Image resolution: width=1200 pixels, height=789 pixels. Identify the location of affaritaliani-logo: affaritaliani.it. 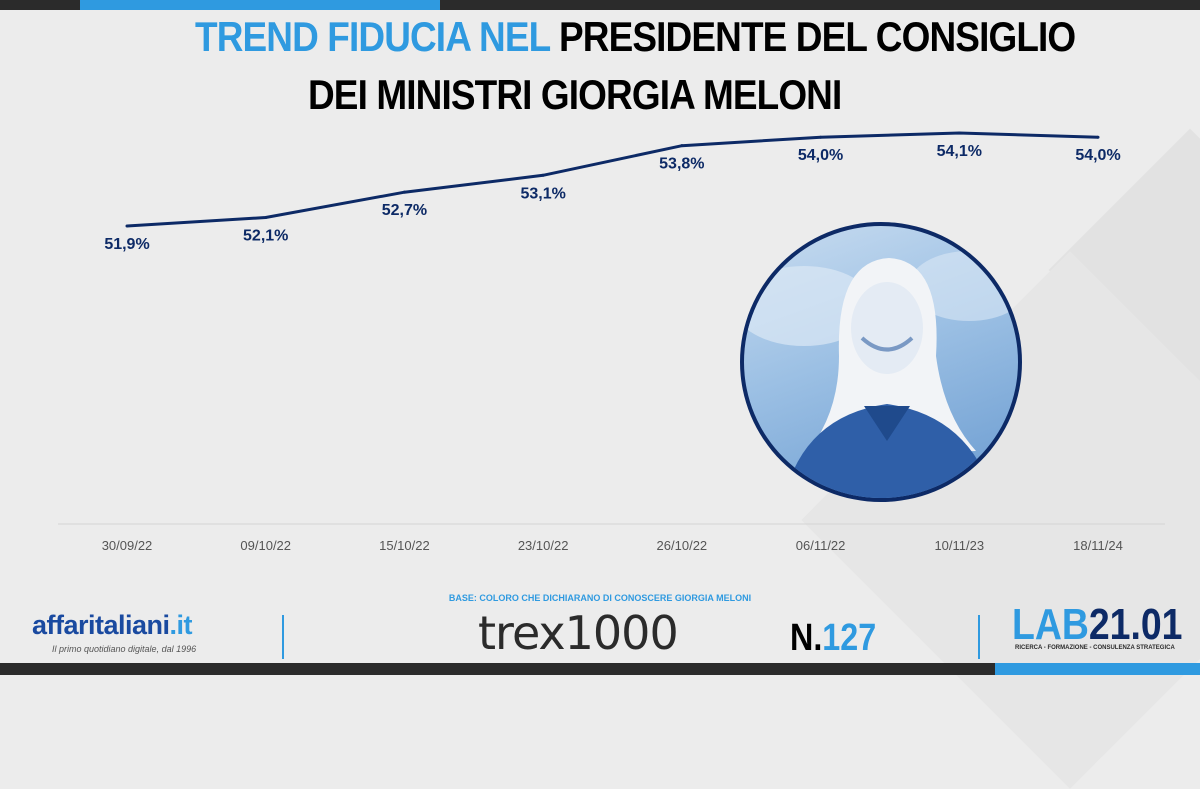
(112, 625).